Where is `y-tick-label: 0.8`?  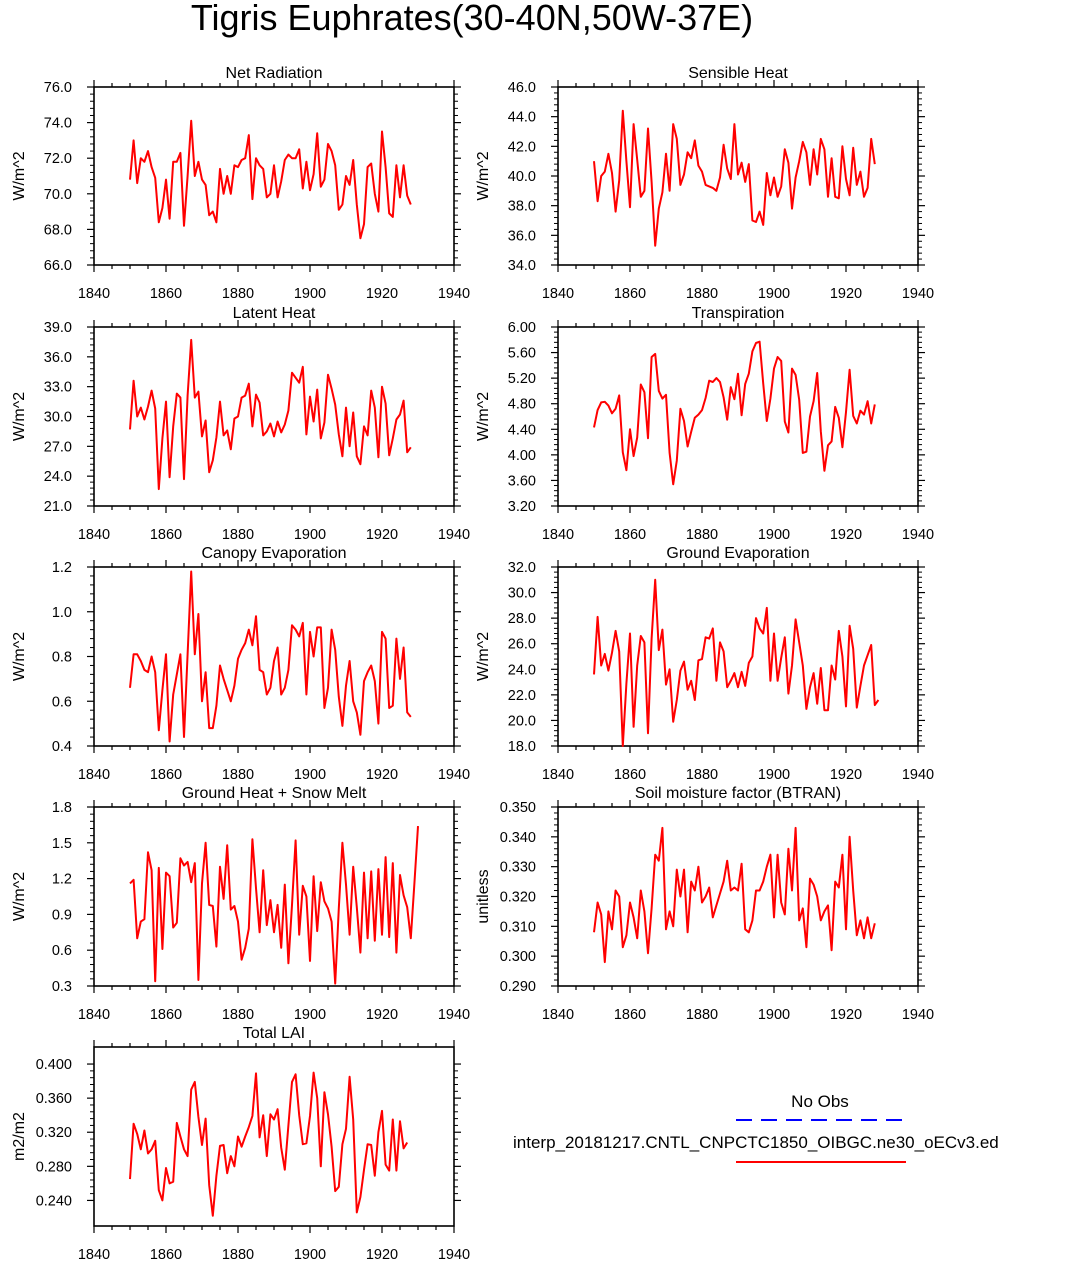 y-tick-label: 0.8 is located at coordinates (62, 658).